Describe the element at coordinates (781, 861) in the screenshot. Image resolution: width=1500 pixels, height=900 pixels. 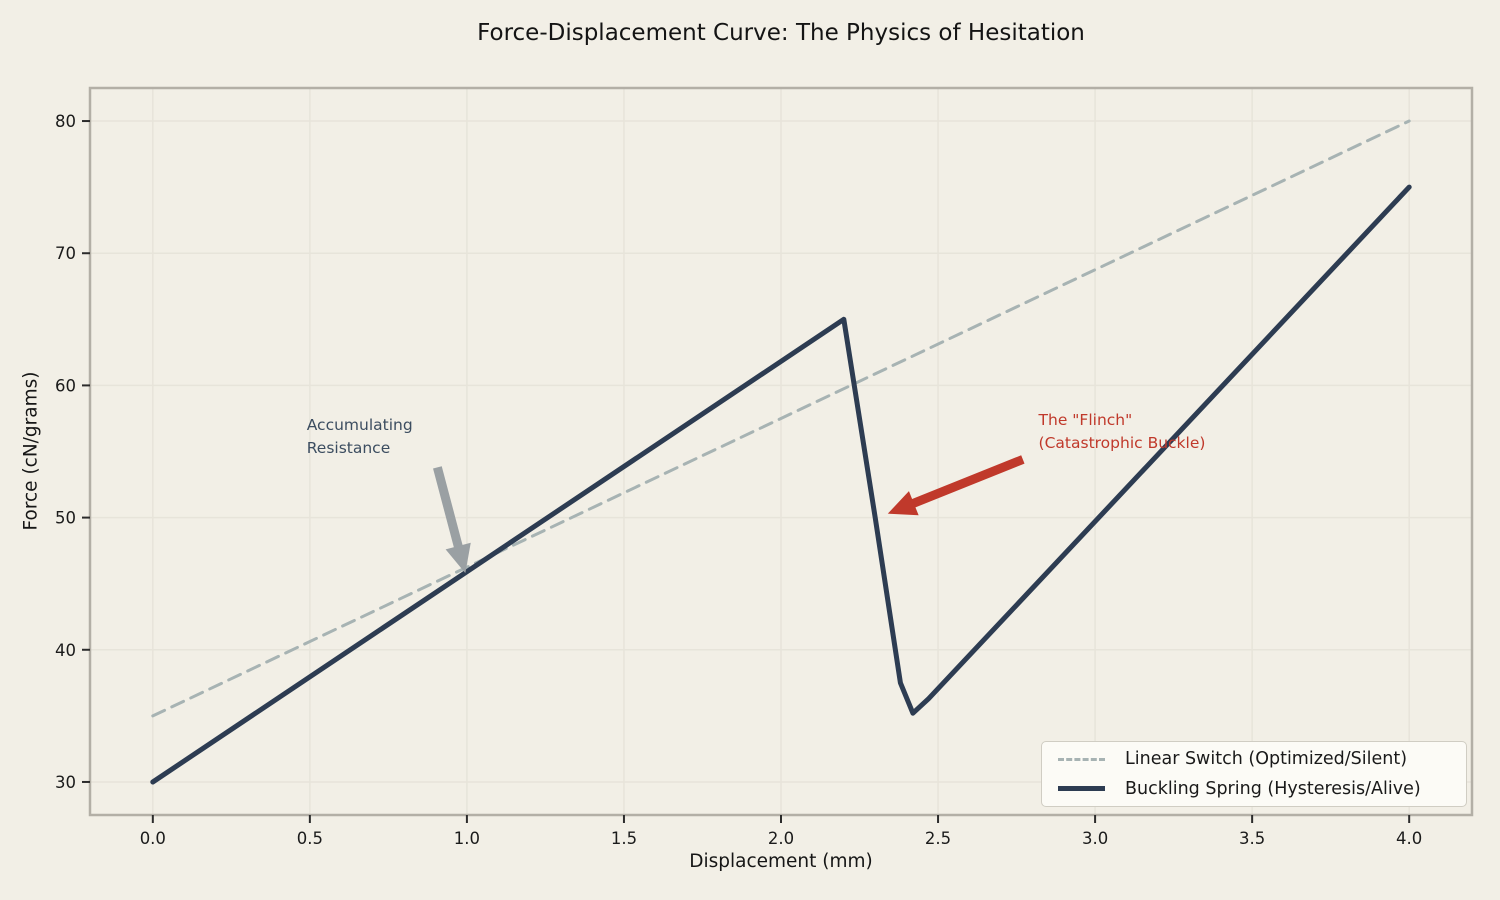
I see `x-axis-label: Displacement (mm)` at that location.